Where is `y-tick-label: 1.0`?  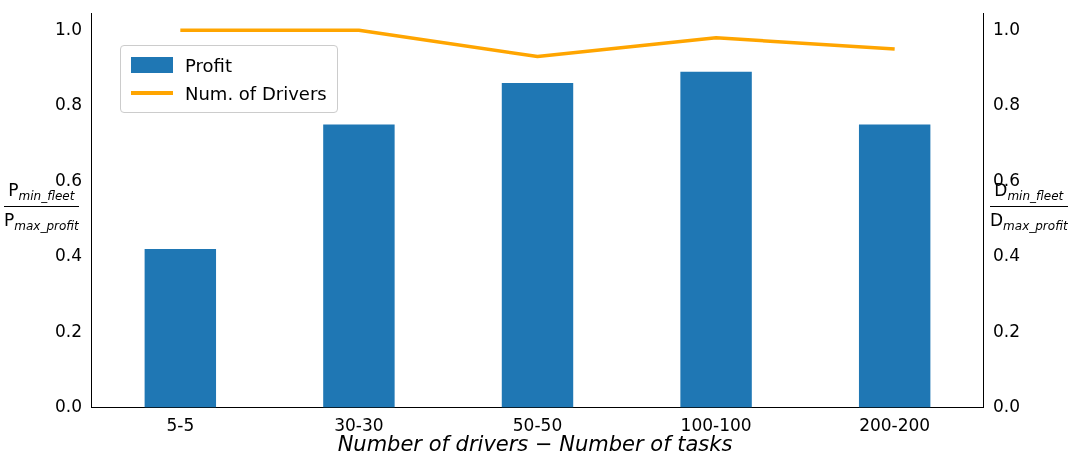 y-tick-label: 1.0 is located at coordinates (68, 28).